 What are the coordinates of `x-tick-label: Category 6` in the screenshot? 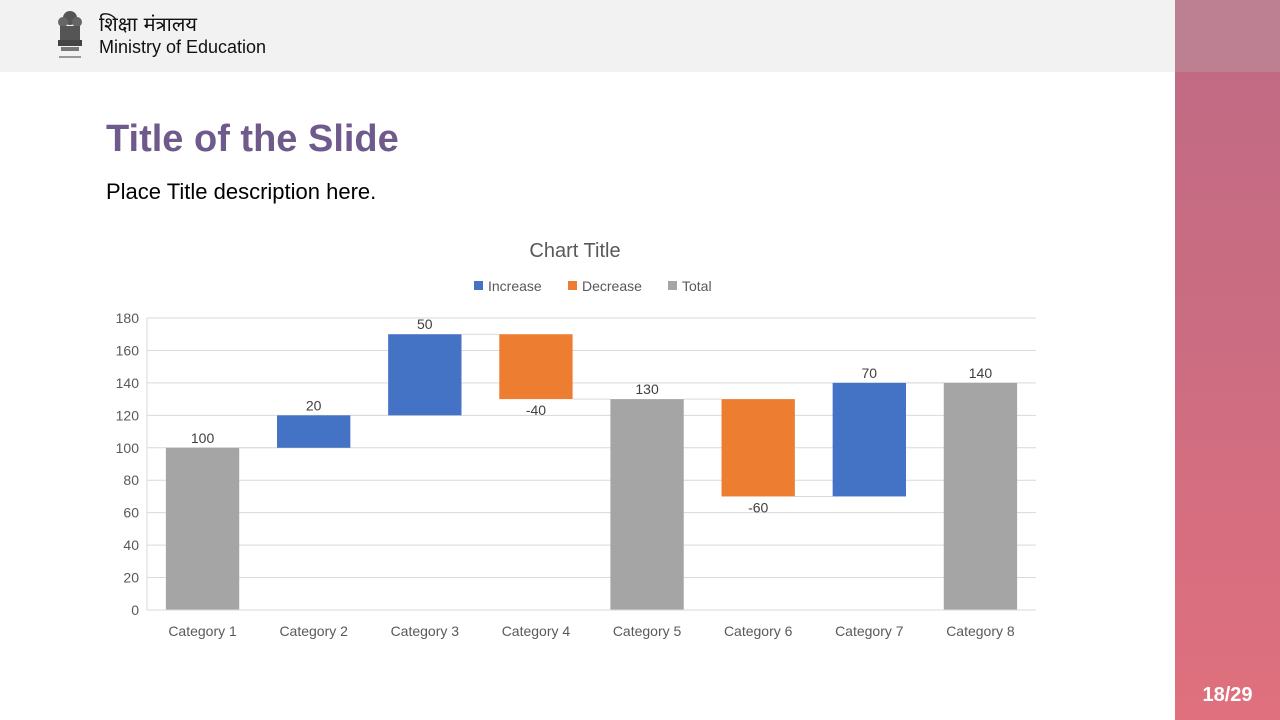 It's located at (758, 631).